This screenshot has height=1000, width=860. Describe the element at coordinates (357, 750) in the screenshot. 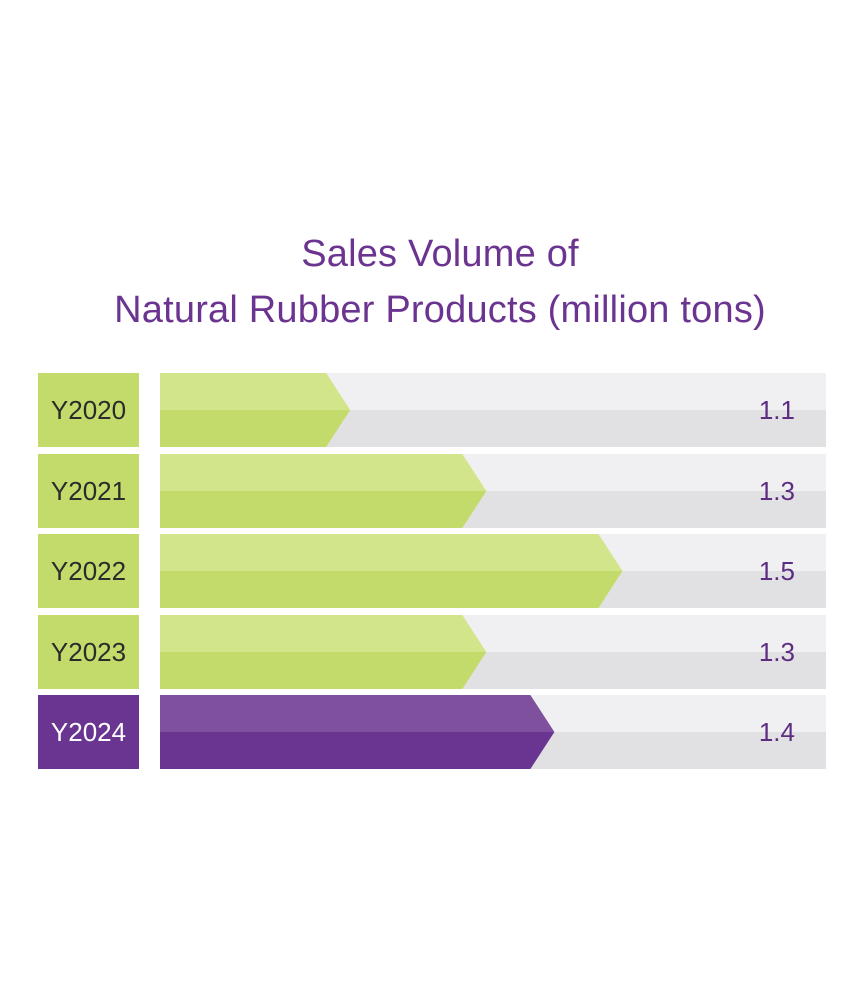

I see `bar-y2024` at that location.